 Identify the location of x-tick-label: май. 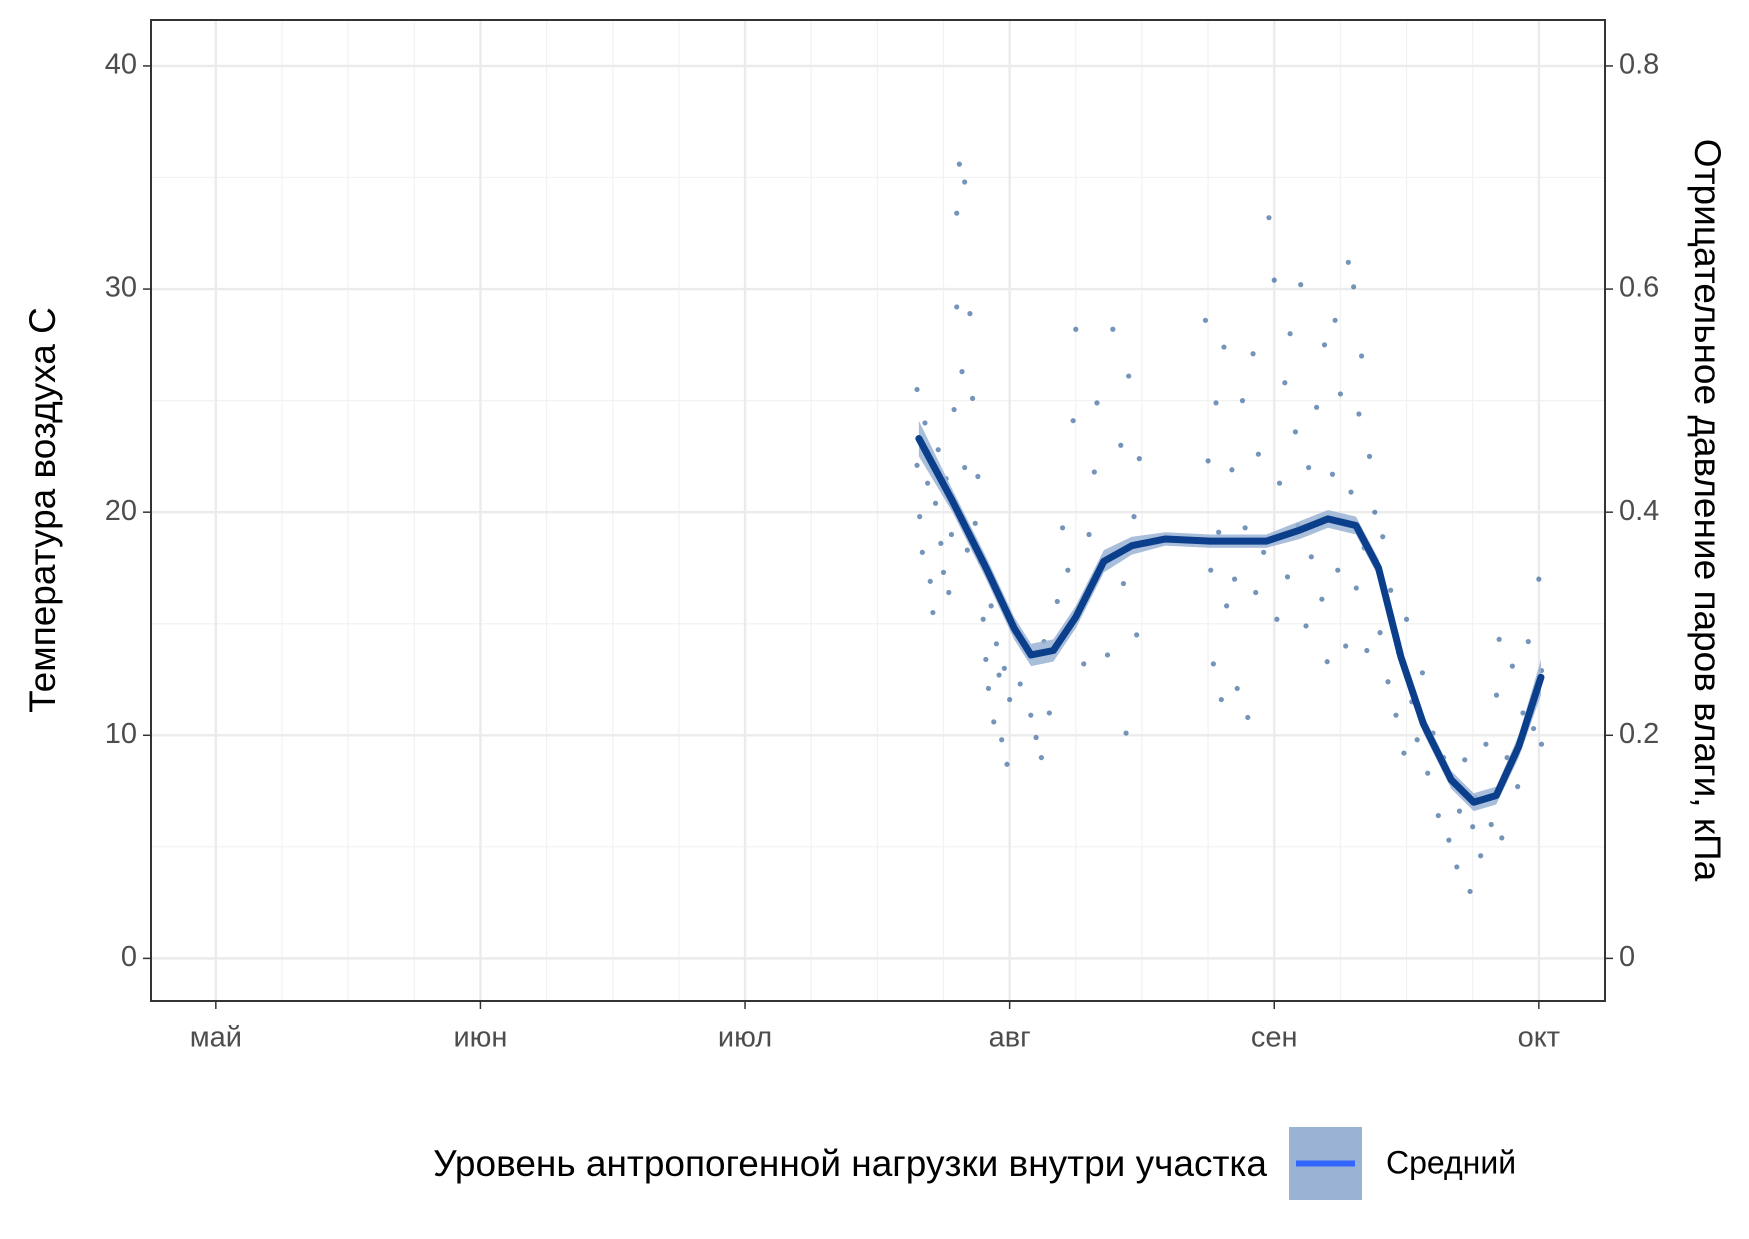
(216, 1038).